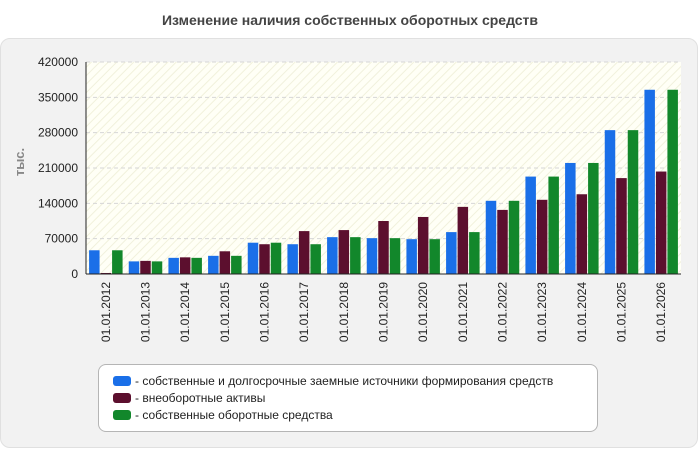  What do you see at coordinates (304, 312) in the screenshot?
I see `x-tick-label: 01.01.2017` at bounding box center [304, 312].